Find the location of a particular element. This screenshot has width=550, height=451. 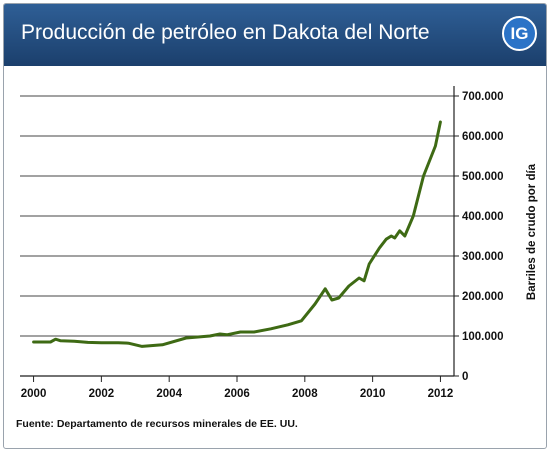

y-tick-label: 700.000 is located at coordinates (483, 97).